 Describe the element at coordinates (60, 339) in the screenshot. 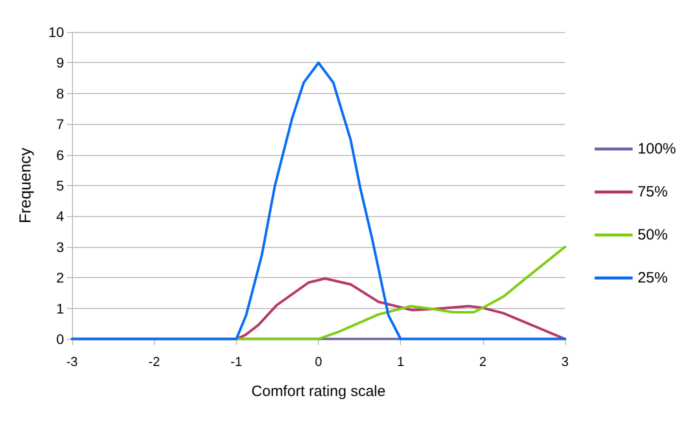

I see `y-tick-label: 0` at that location.